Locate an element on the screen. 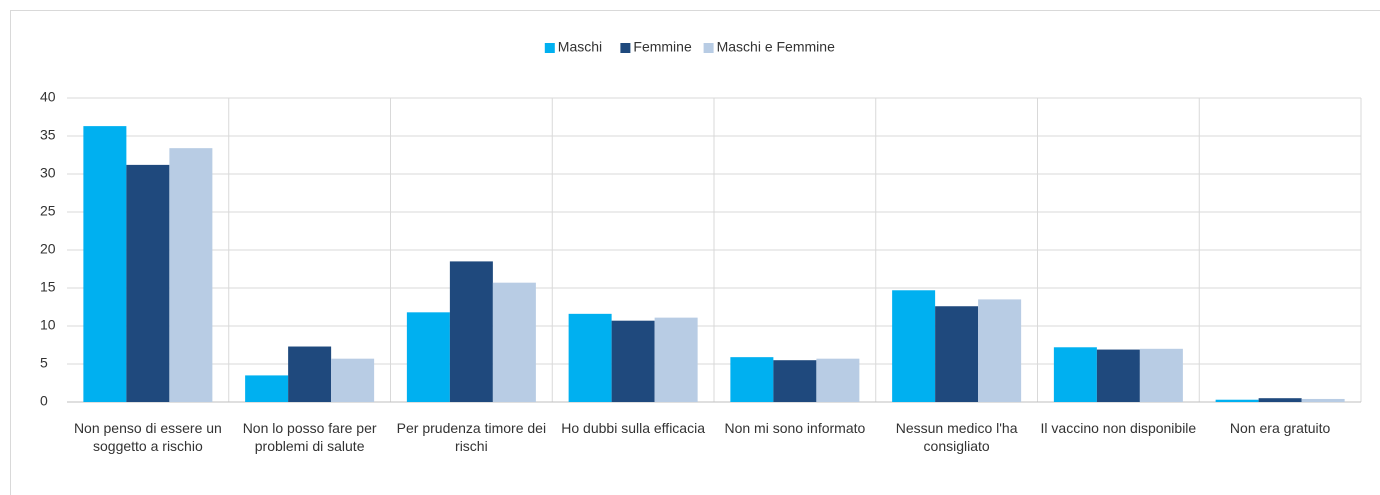  y-tick-label: 40 is located at coordinates (48, 97).